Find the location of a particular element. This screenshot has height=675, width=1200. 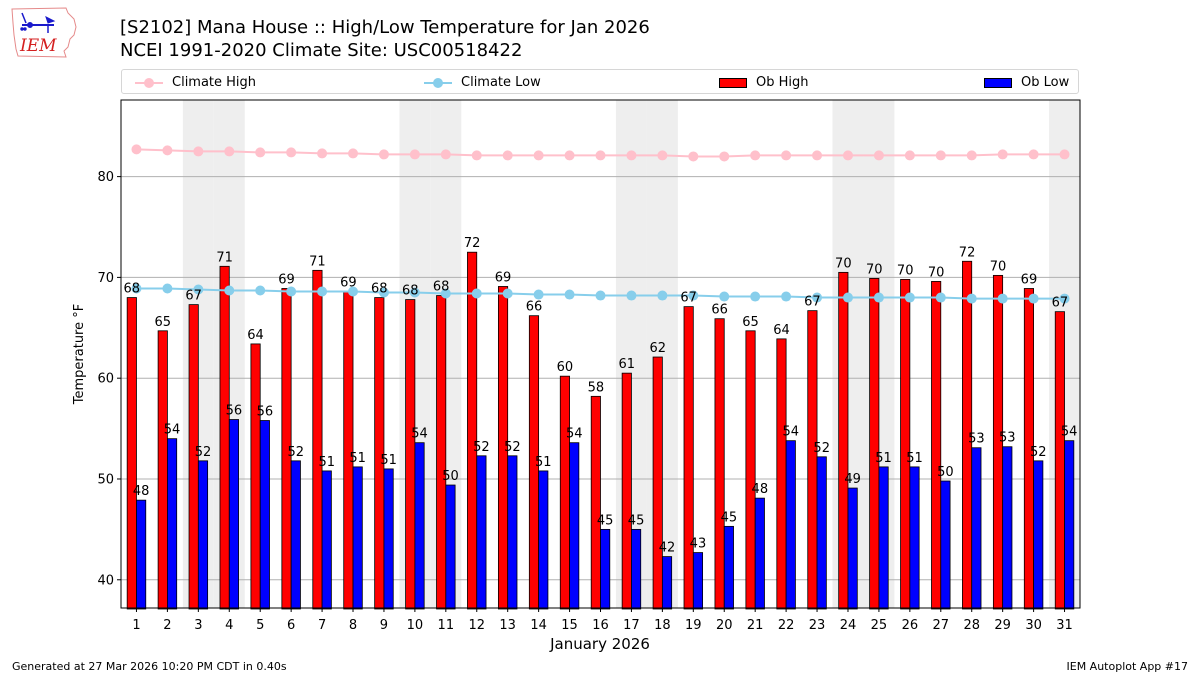

x-tick-label: 15 is located at coordinates (569, 625).